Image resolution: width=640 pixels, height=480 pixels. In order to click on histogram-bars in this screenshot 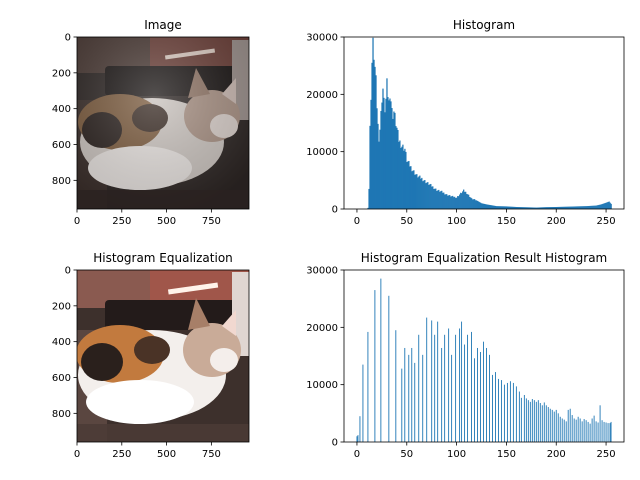, I will do `click(489, 123)`.